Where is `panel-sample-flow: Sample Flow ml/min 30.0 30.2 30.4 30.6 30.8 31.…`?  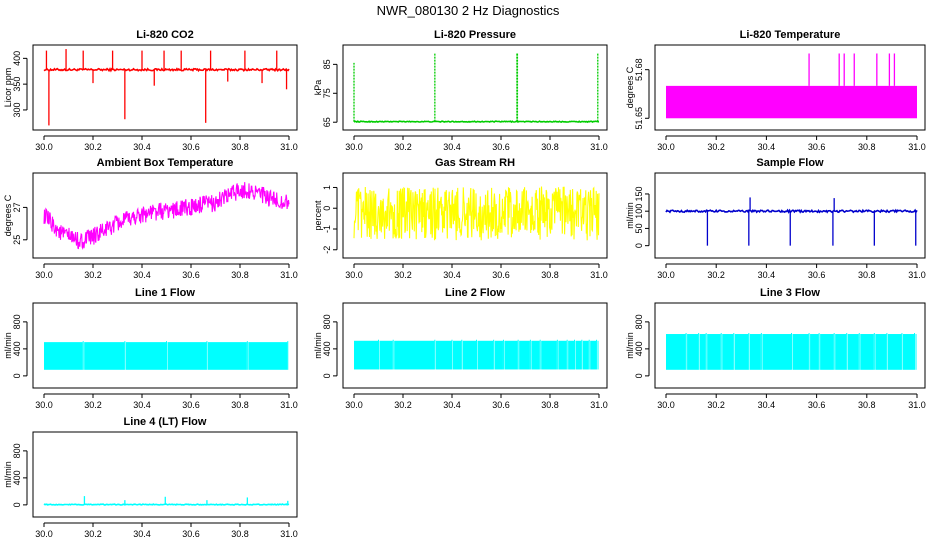 panel-sample-flow: Sample Flow ml/min 30.0 30.2 30.4 30.6 30.8 31.… is located at coordinates (775, 218).